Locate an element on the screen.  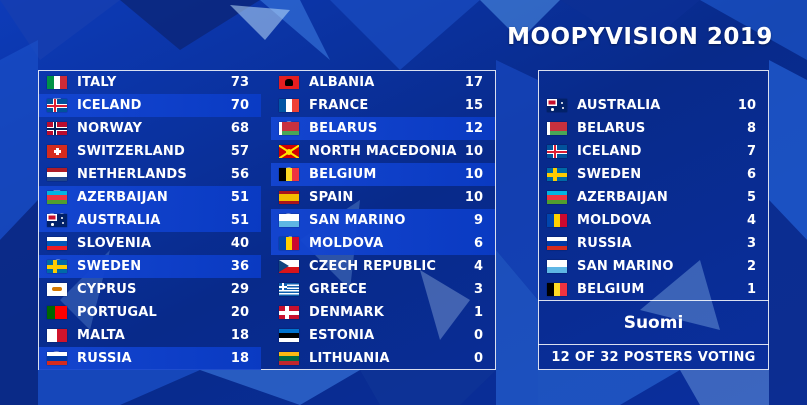
scoreboard-row: ALBANIA 17 is located at coordinates (383, 82).